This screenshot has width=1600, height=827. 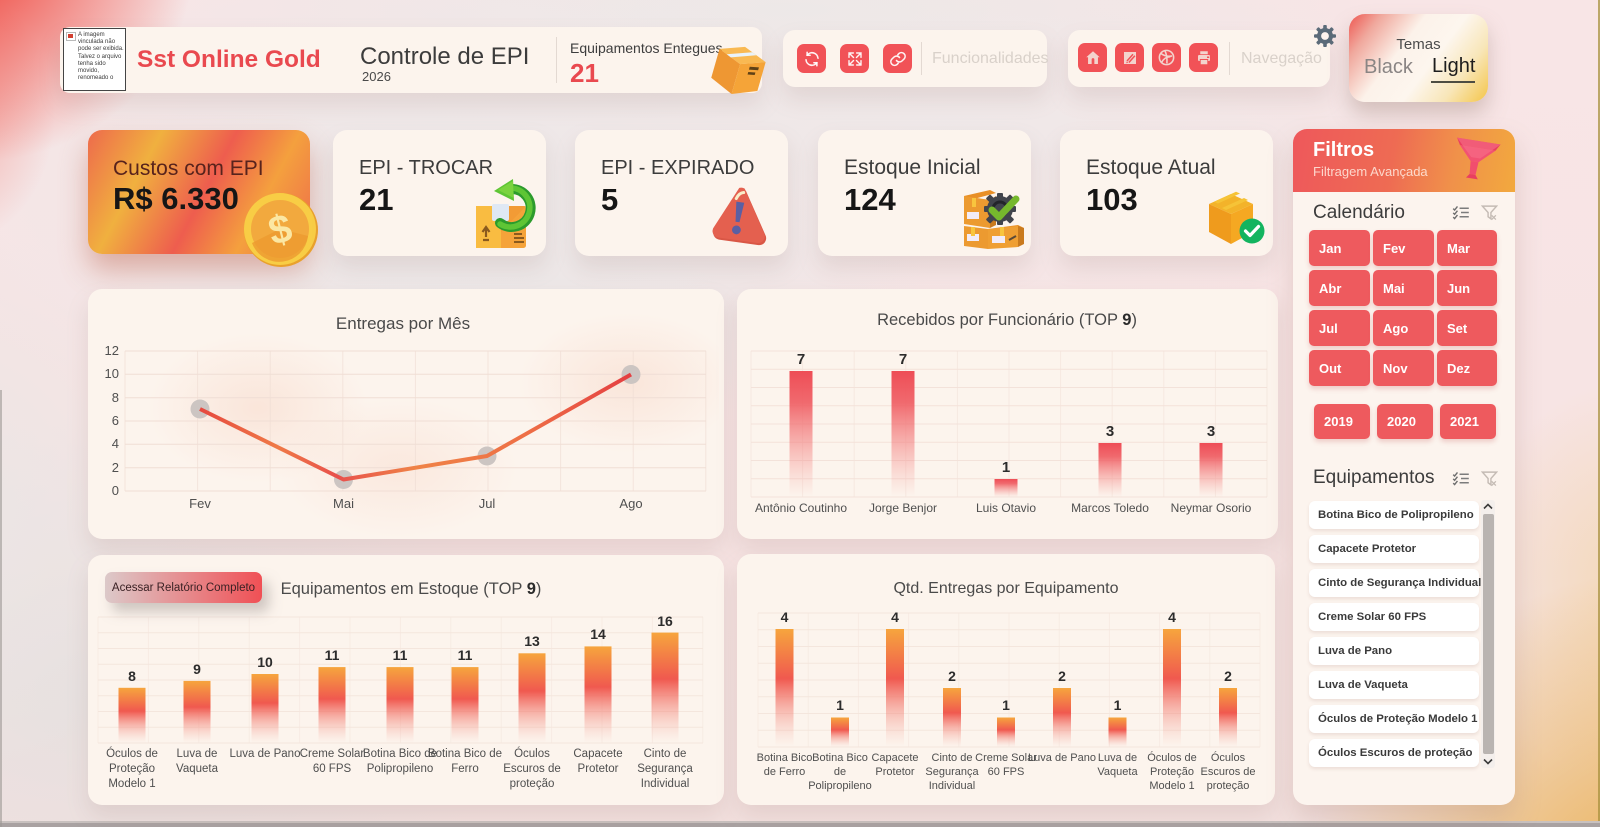 I want to click on svg-text: Luis Otavio, so click(x=1006, y=508).